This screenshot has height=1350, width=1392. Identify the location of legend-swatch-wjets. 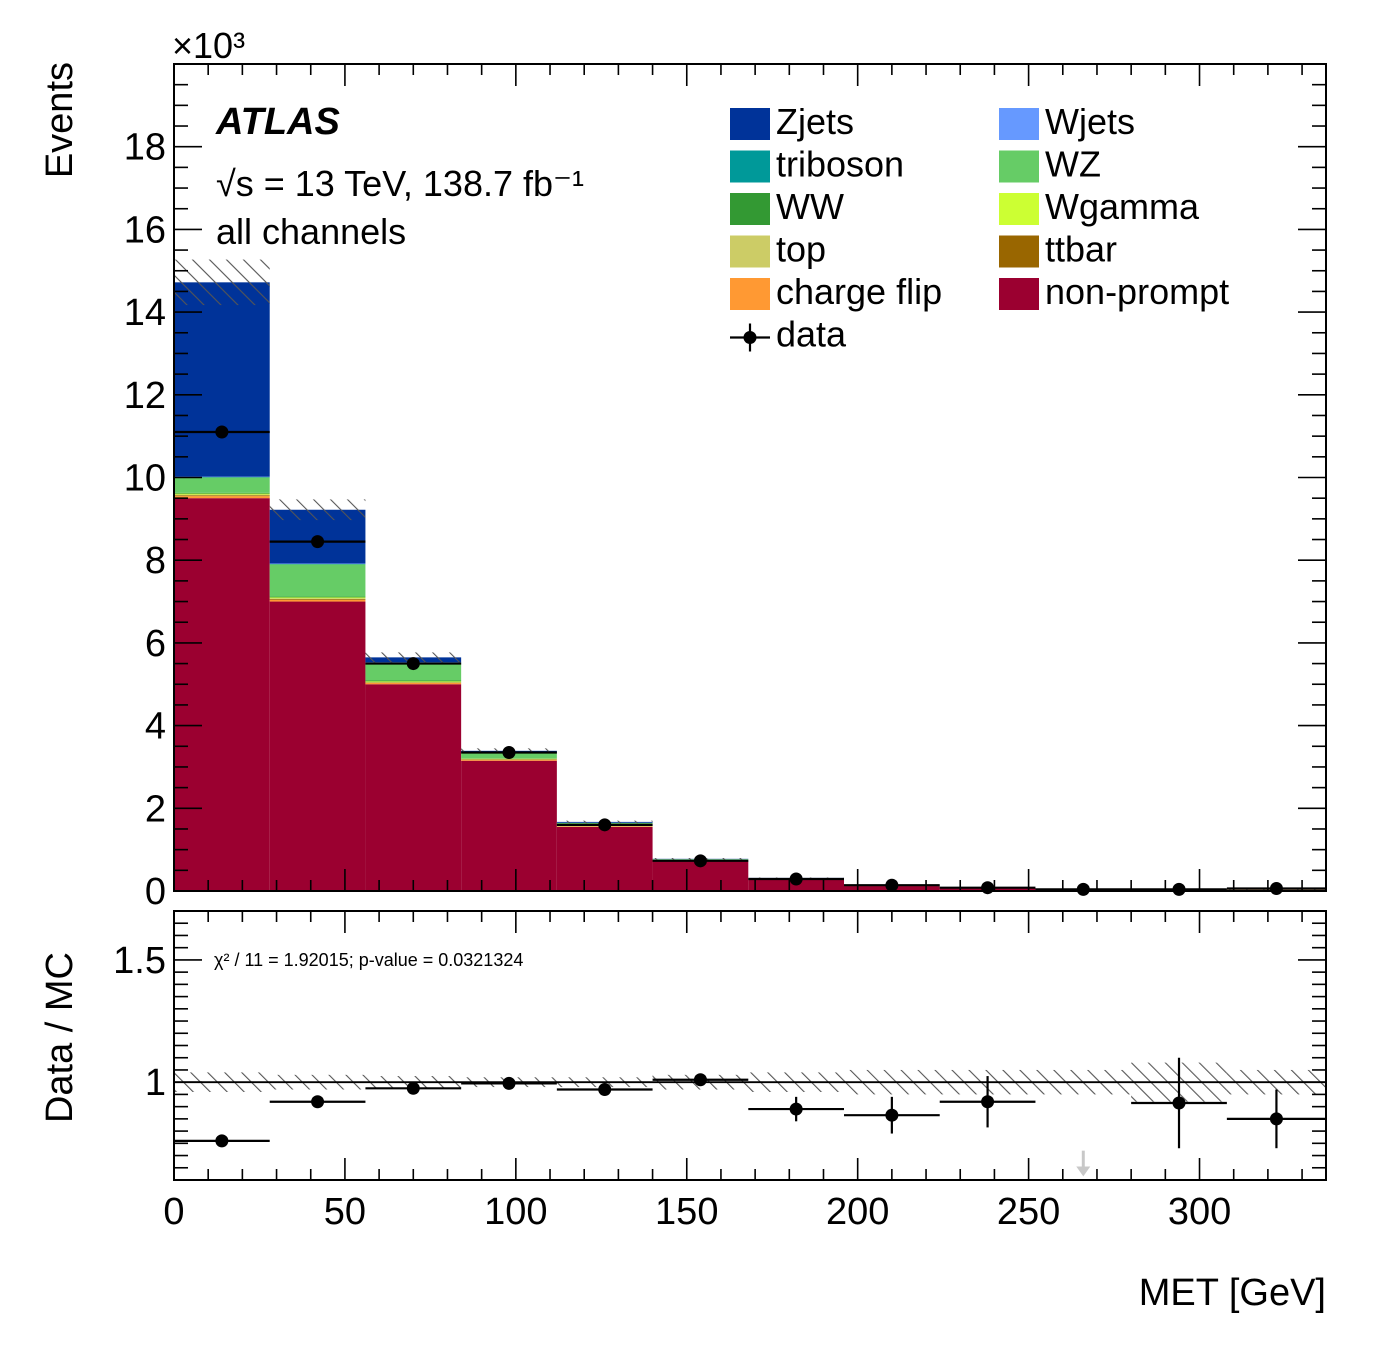
(1019, 124).